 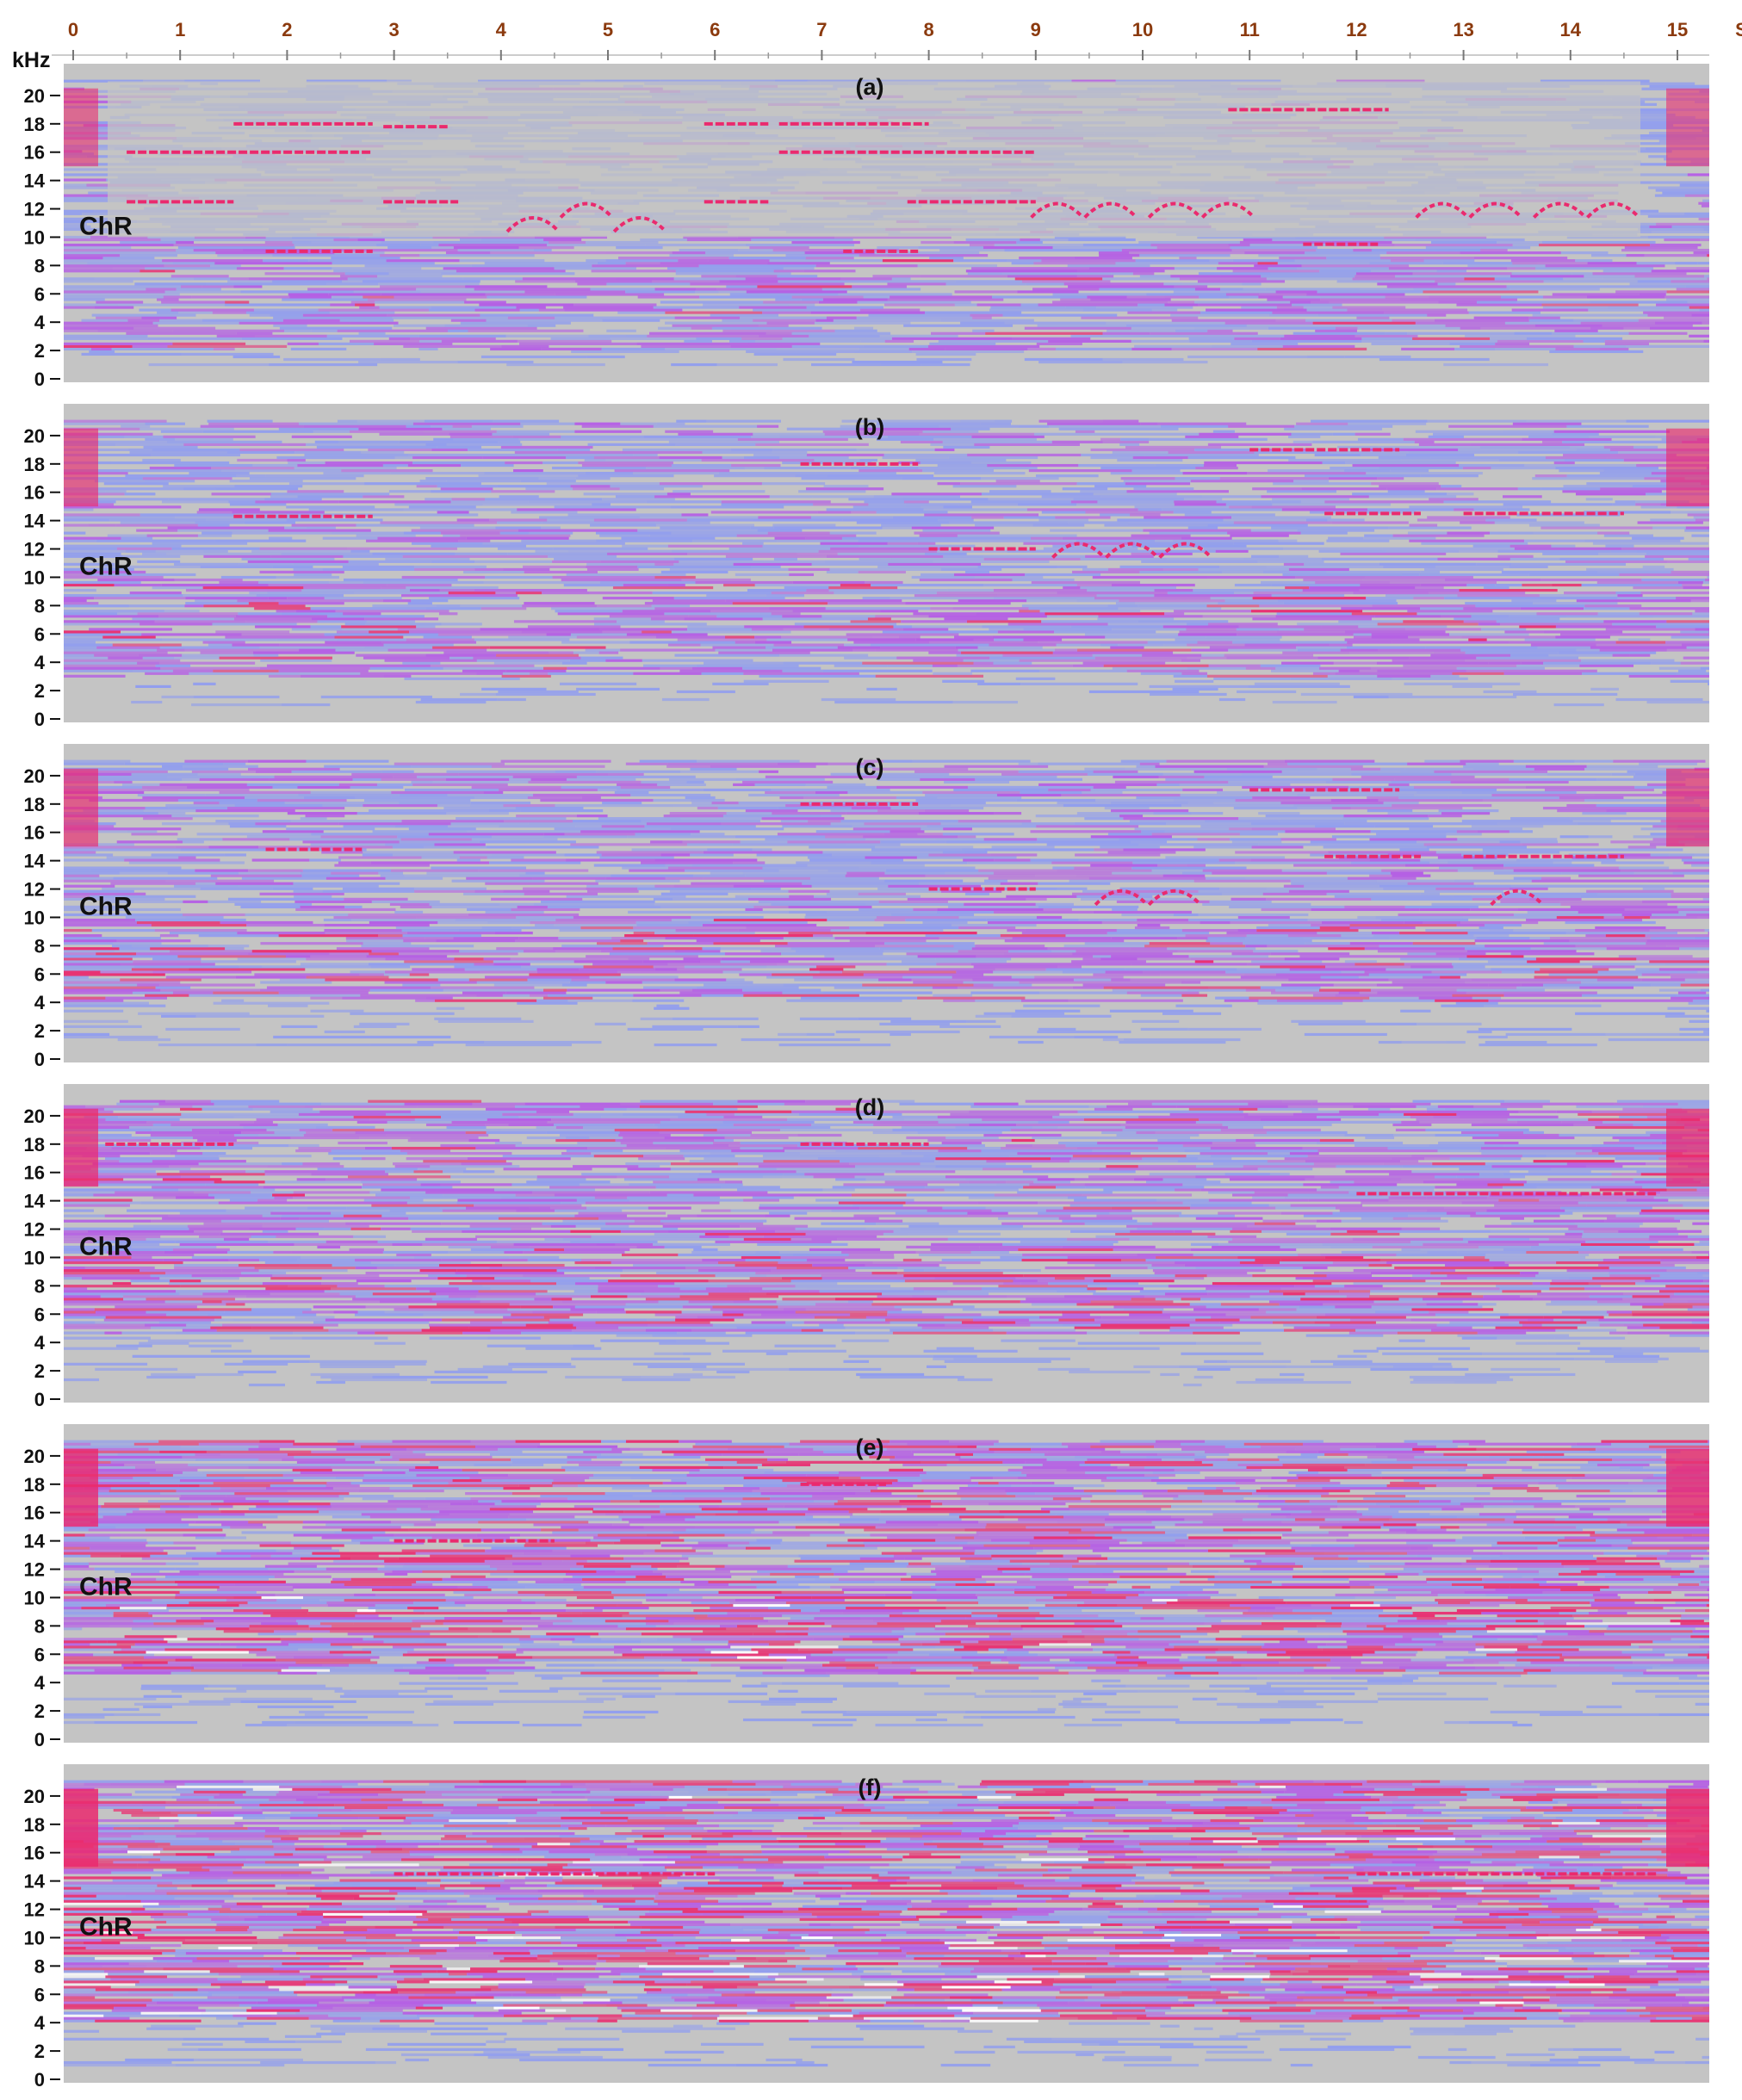 I want to click on freq-tick-label: 10, so click(x=34, y=917).